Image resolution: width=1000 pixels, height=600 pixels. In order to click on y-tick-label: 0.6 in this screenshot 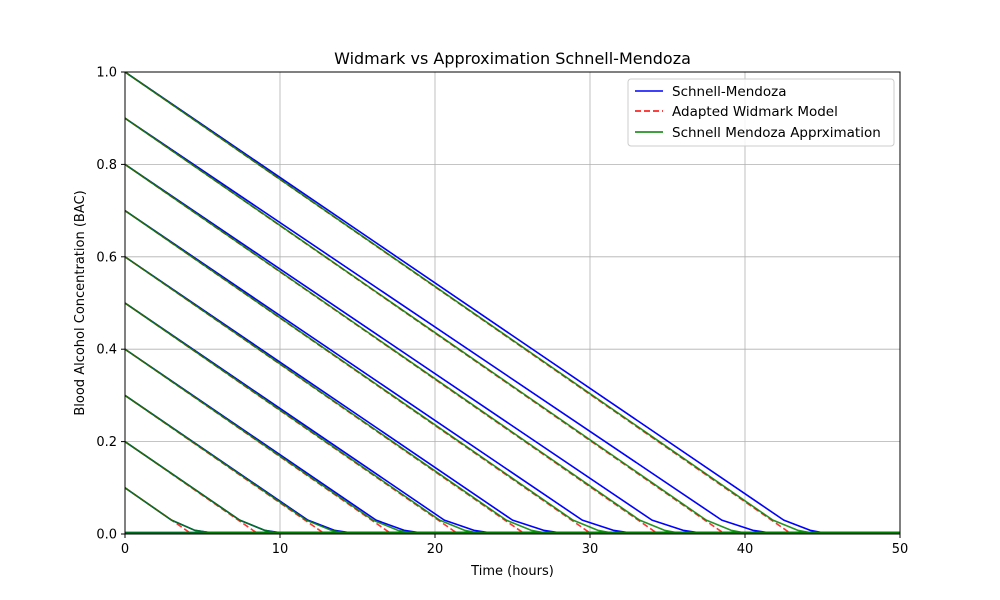, I will do `click(106, 257)`.